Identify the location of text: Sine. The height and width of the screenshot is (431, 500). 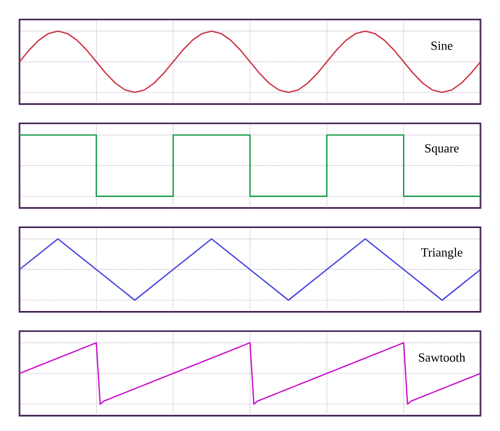
(442, 46).